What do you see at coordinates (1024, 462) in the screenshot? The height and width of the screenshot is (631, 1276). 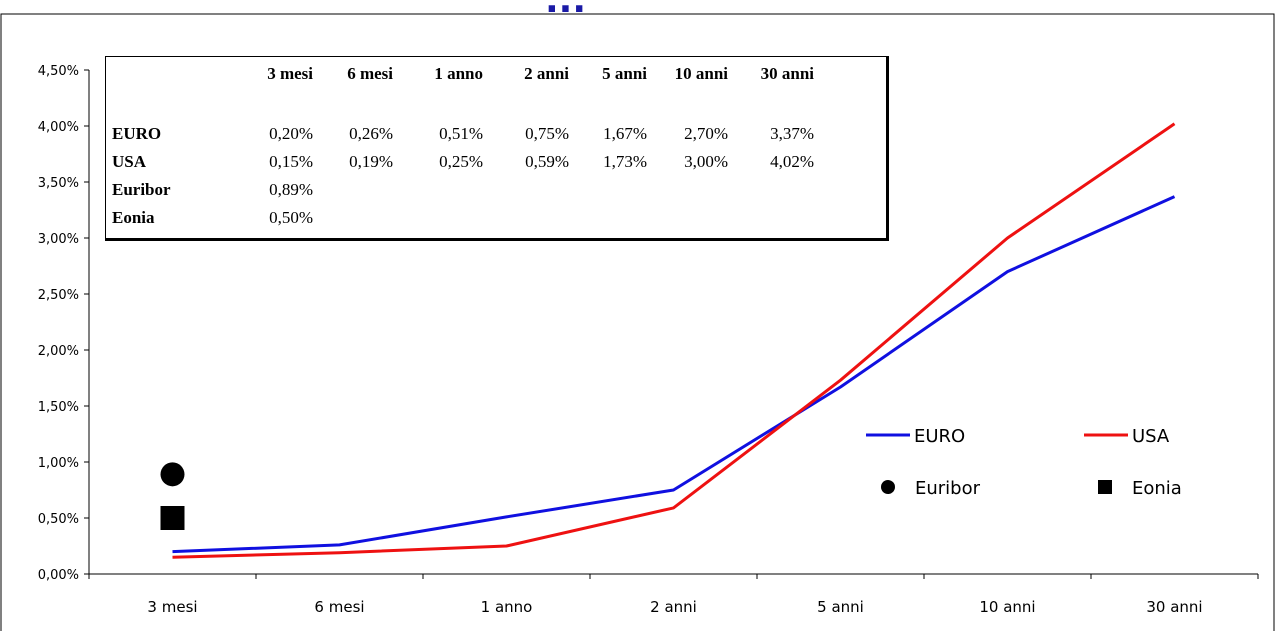 I see `legend: EURO USA Euribor Eonia` at bounding box center [1024, 462].